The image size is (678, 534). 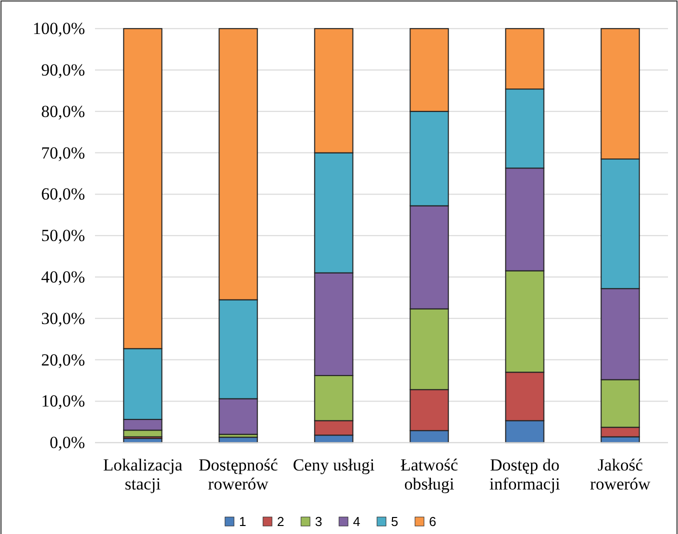 I want to click on x-tick-label: Łatwość obsługi, so click(x=429, y=475).